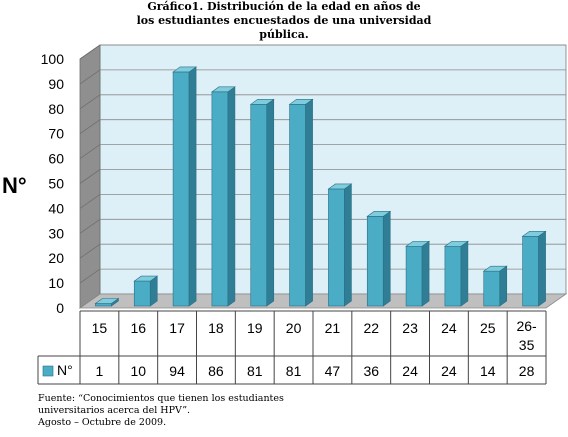 The width and height of the screenshot is (568, 437). What do you see at coordinates (138, 328) in the screenshot?
I see `x-tick-label: 16` at bounding box center [138, 328].